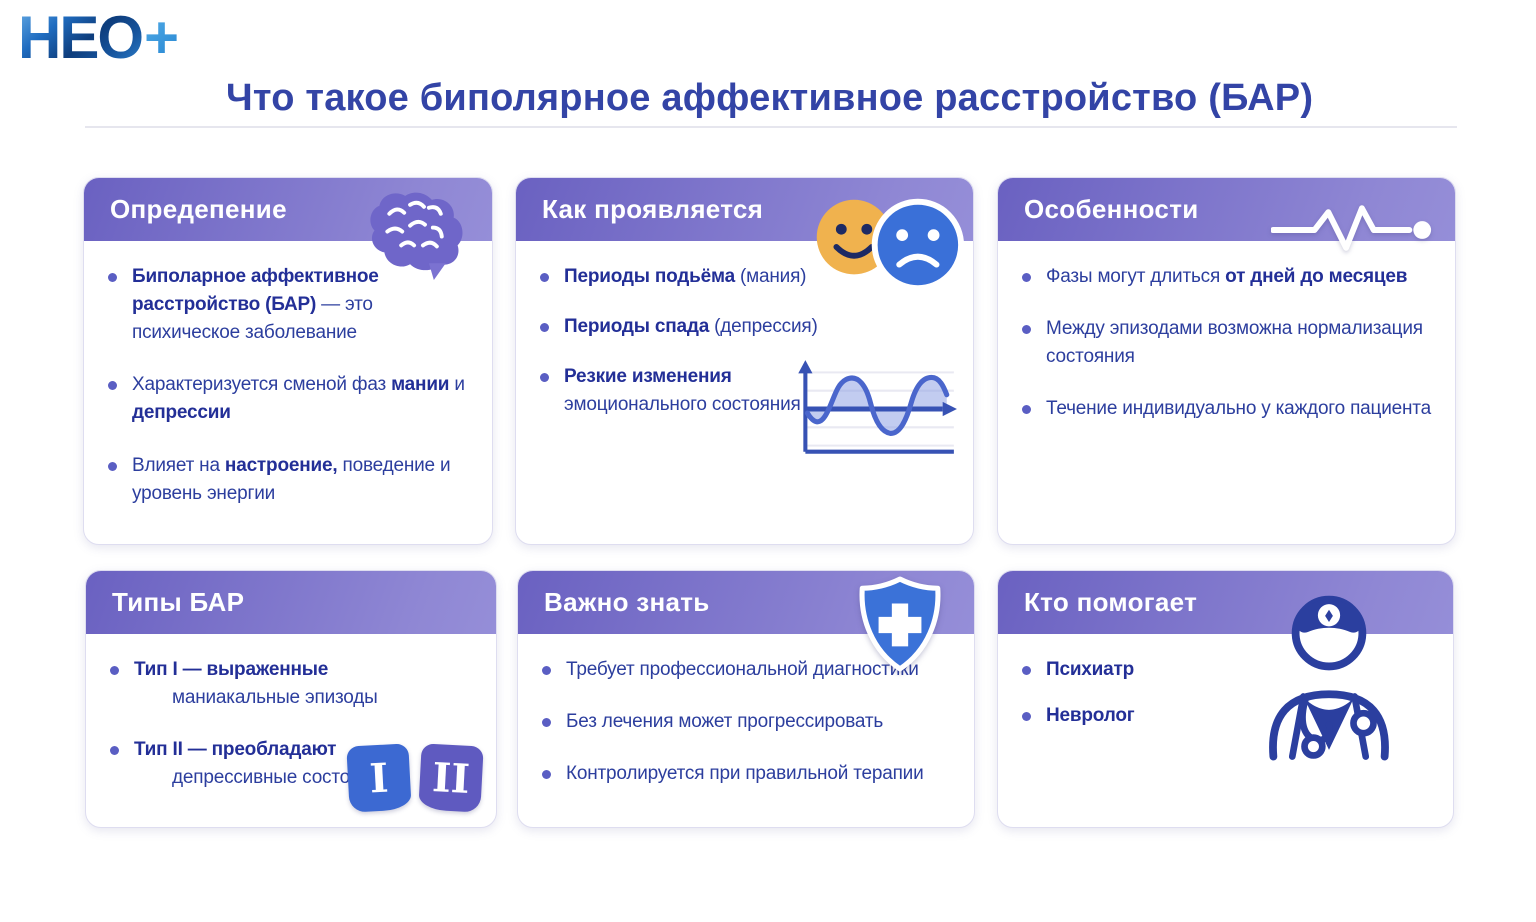  I want to click on card-helpers-header: Кто помогает, so click(1225, 602).